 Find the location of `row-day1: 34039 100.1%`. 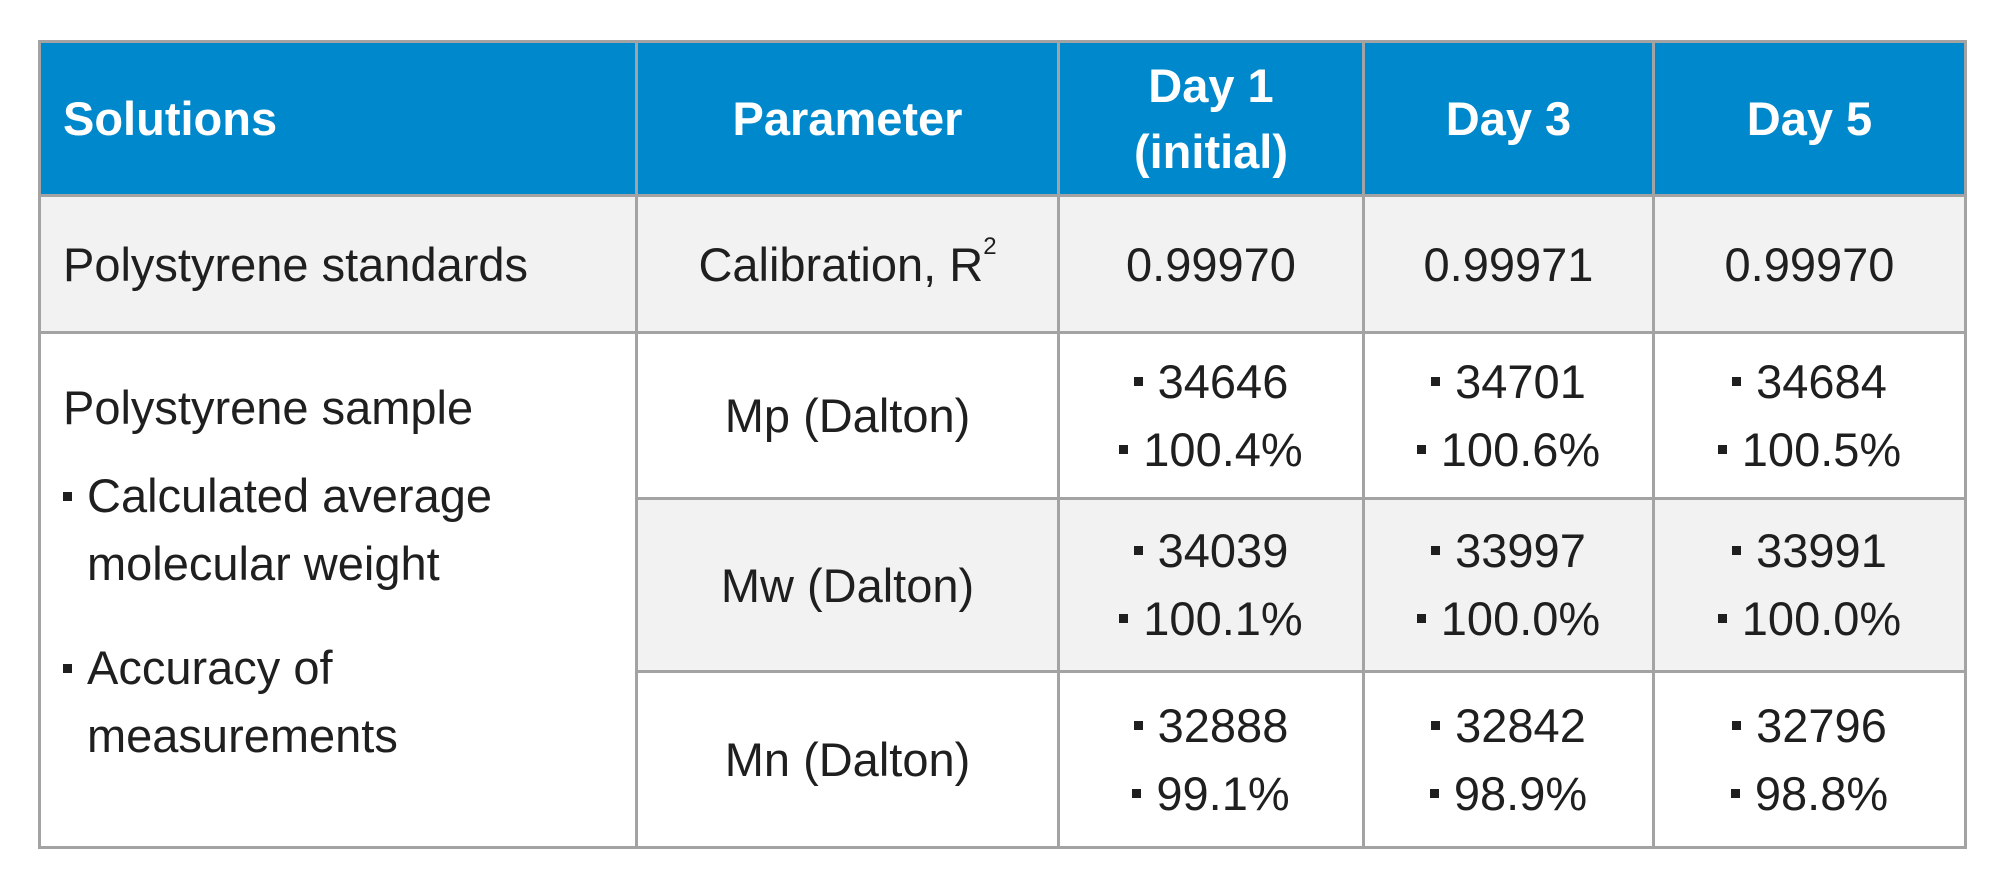

row-day1: 34039 100.1% is located at coordinates (1211, 585).